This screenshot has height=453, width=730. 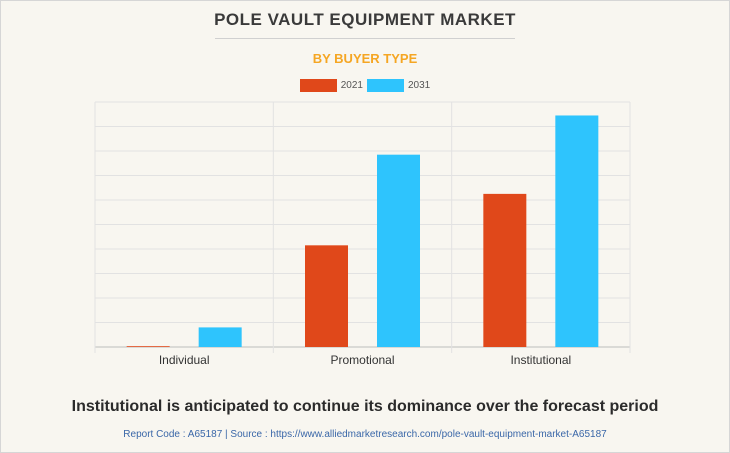 What do you see at coordinates (351, 85) in the screenshot?
I see `legend-label-2021: 2021` at bounding box center [351, 85].